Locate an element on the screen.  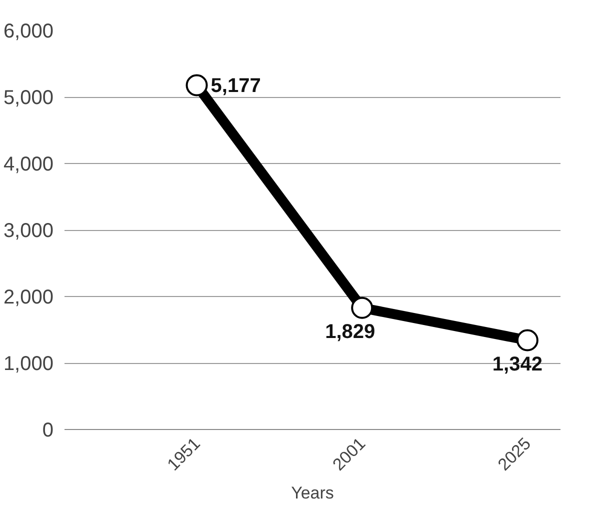
y-tick-label: 5,000 is located at coordinates (28, 98).